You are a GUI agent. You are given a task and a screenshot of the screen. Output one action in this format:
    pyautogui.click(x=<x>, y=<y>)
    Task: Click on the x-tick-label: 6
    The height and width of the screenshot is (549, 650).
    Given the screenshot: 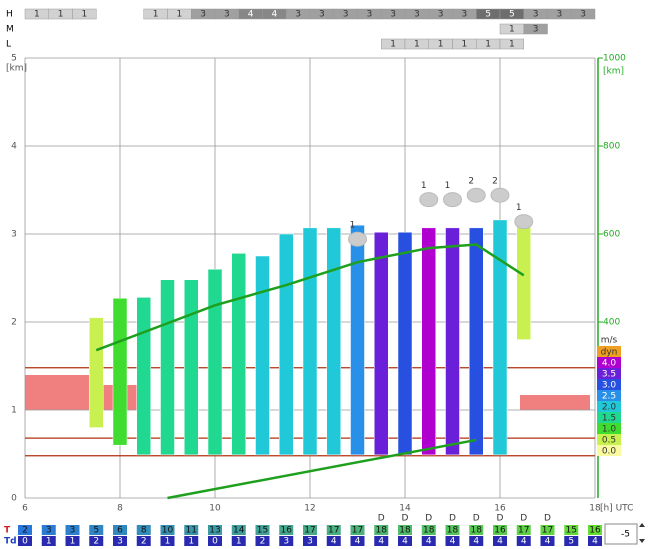 What is the action you would take?
    pyautogui.click(x=25, y=509)
    